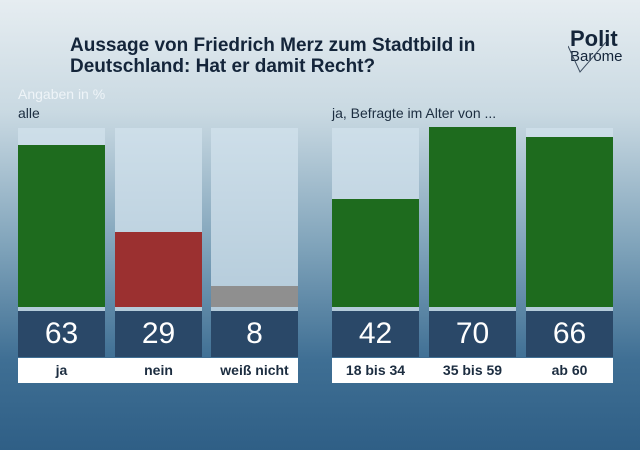  What do you see at coordinates (375, 334) in the screenshot?
I see `value-label: 42` at bounding box center [375, 334].